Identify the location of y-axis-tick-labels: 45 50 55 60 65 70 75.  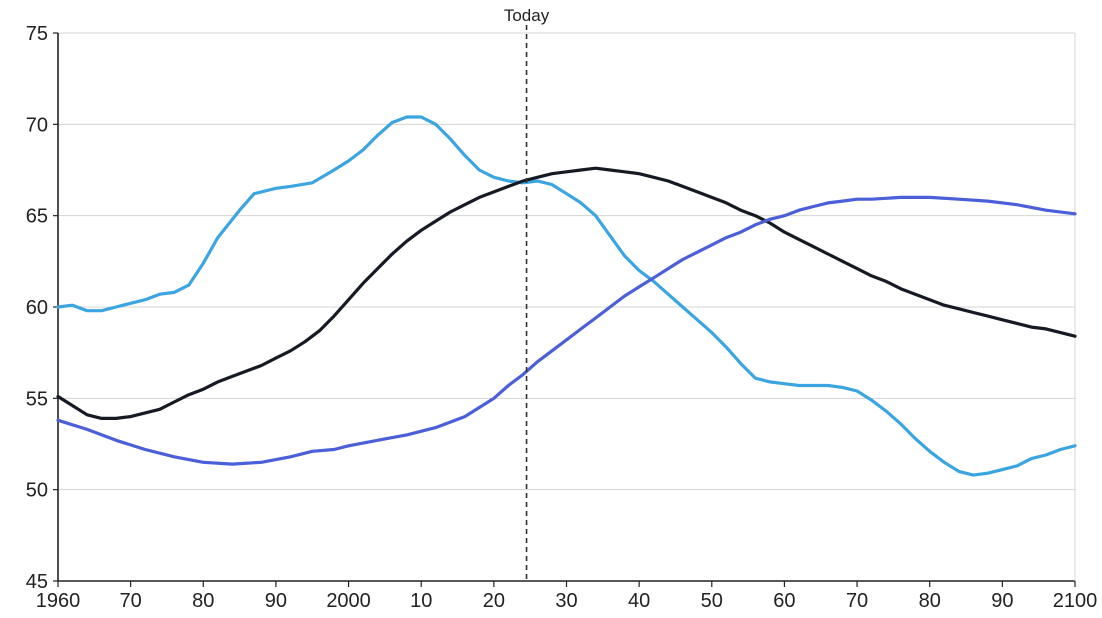
(42, 308).